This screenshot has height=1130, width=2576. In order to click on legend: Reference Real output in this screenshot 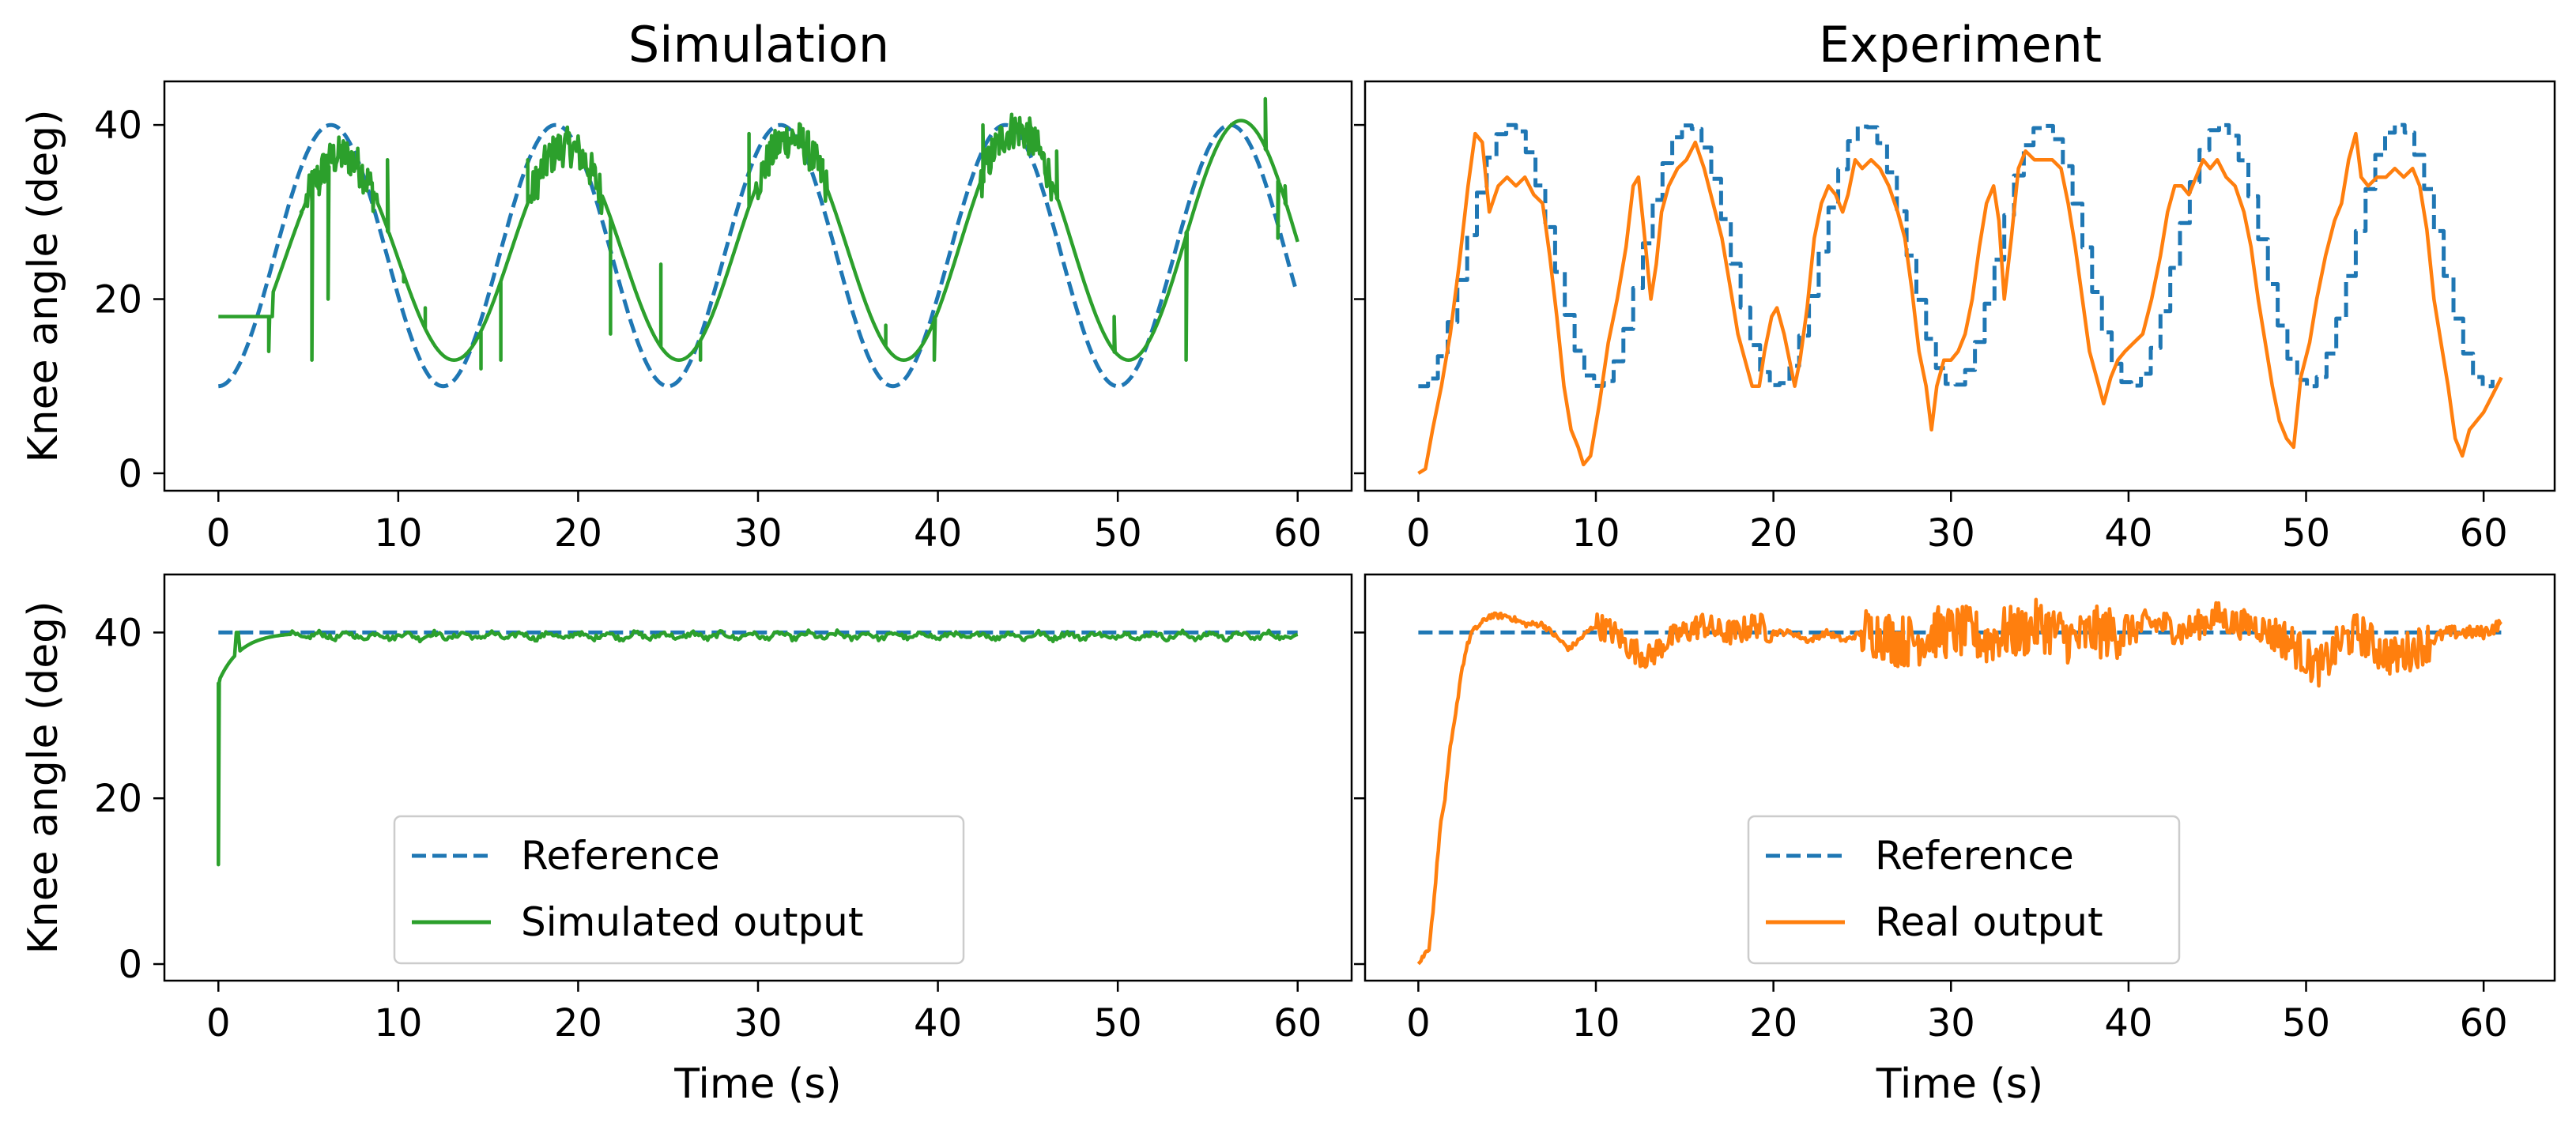, I will do `click(1964, 890)`.